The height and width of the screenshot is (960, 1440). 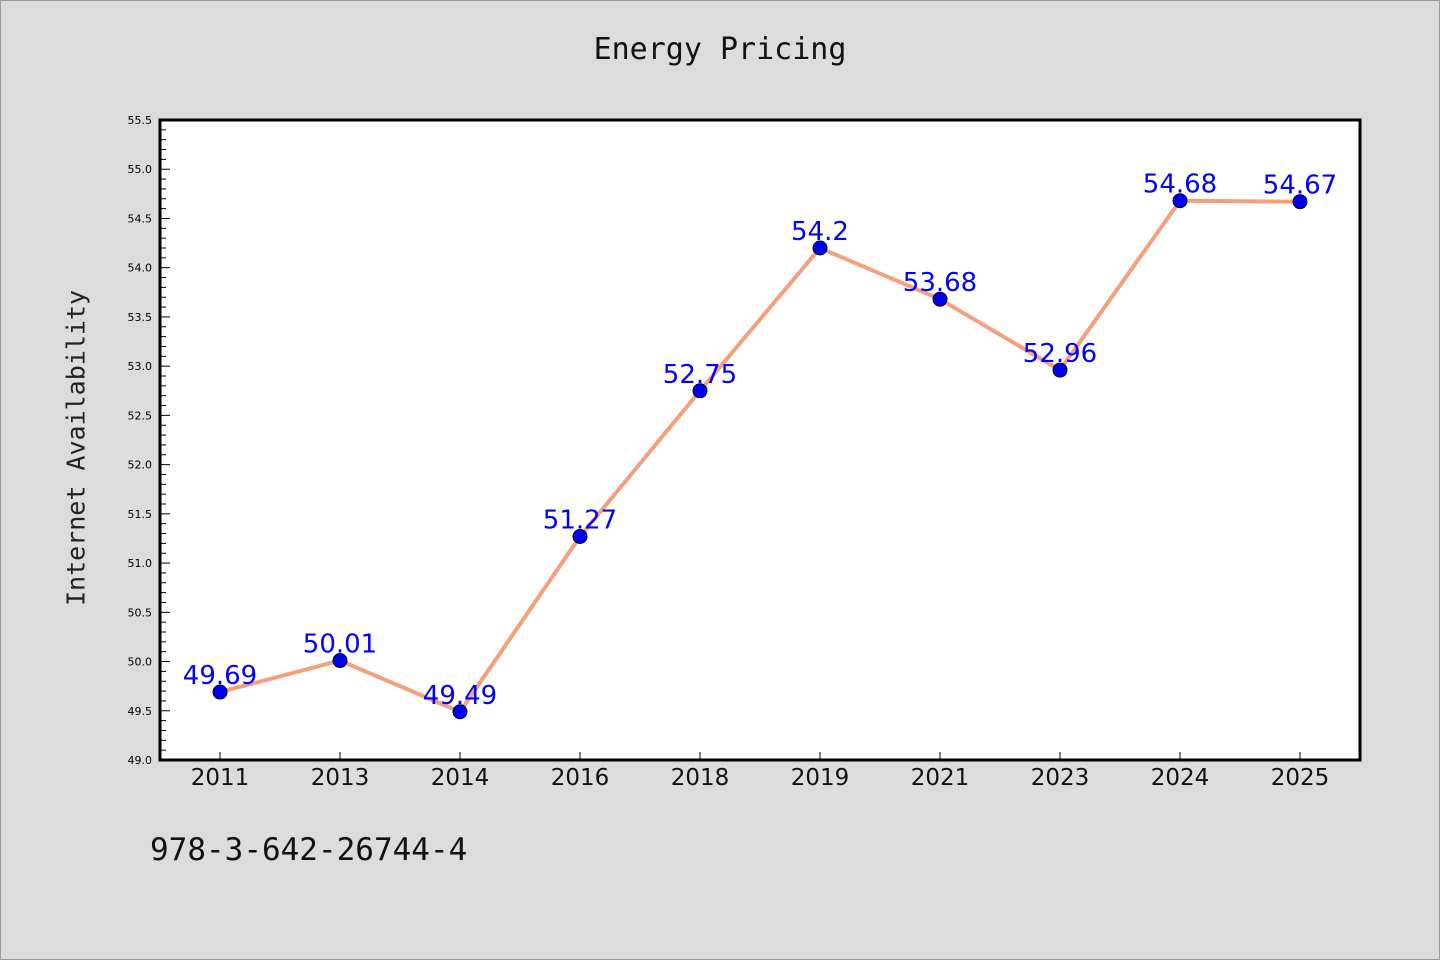 What do you see at coordinates (140, 465) in the screenshot?
I see `y-tick-label: 52.0` at bounding box center [140, 465].